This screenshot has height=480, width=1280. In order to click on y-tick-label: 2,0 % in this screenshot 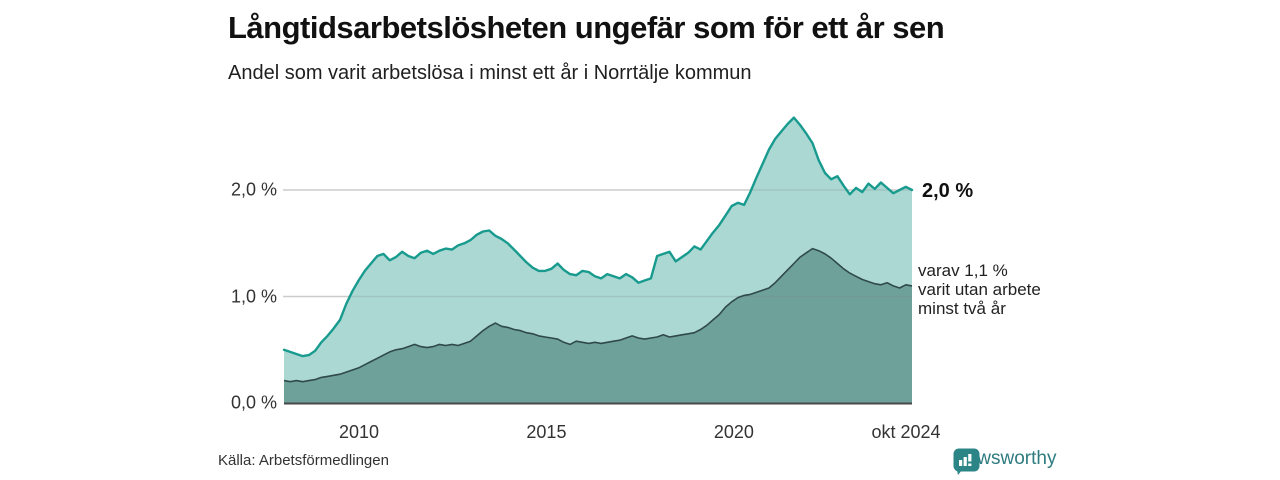, I will do `click(253, 189)`.